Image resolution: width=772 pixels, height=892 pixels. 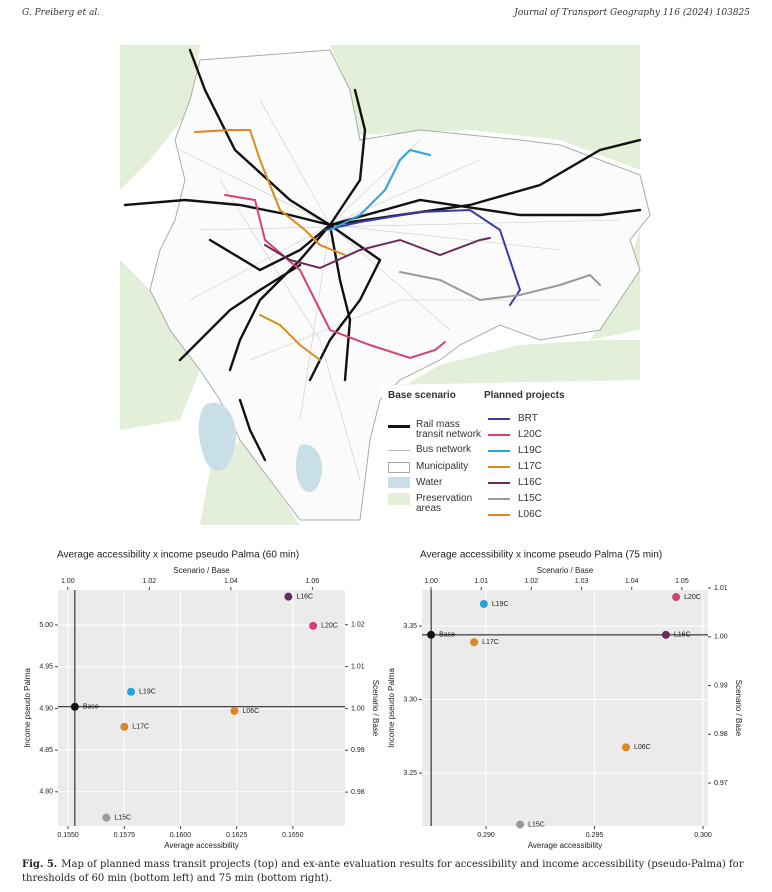 What do you see at coordinates (530, 434) in the screenshot?
I see `legend-item: L20C` at bounding box center [530, 434].